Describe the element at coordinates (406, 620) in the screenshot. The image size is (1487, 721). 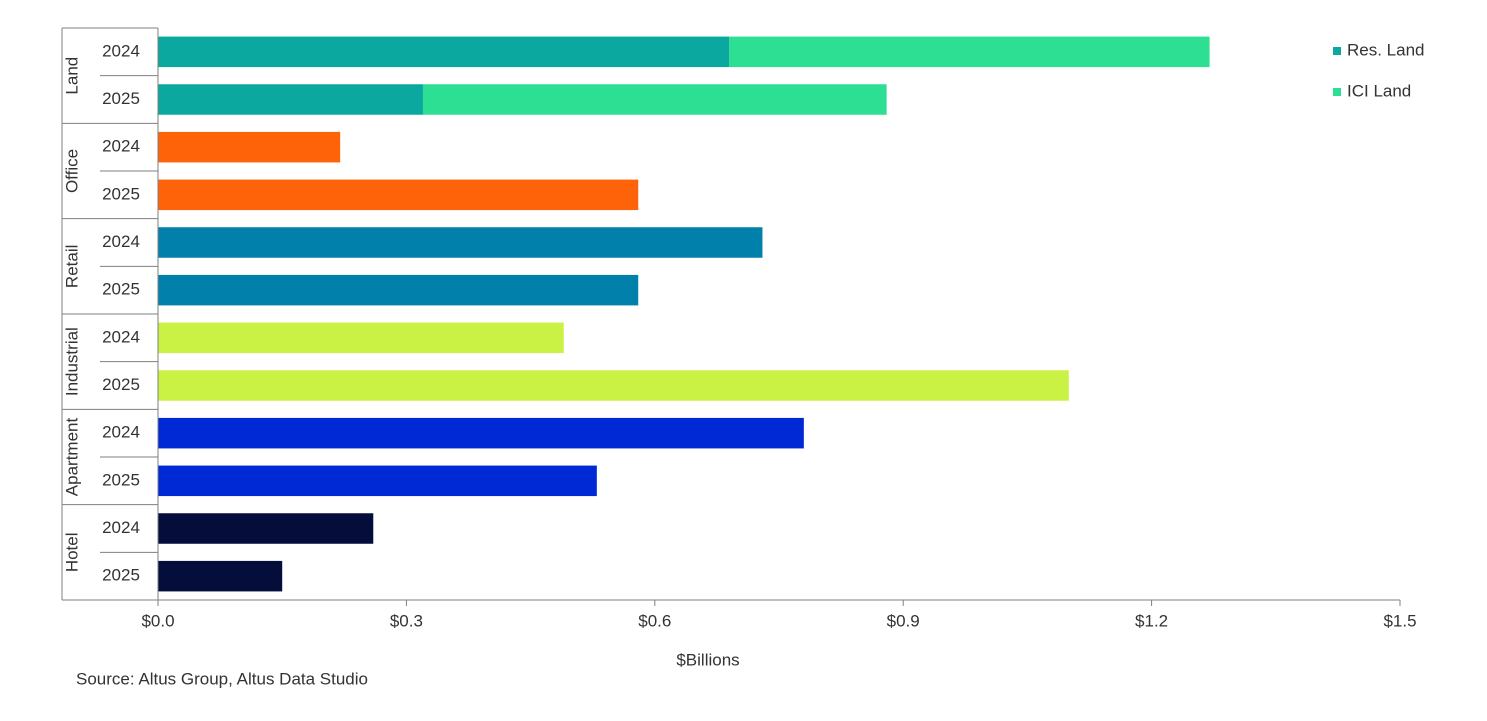
I see `x-tick-label: $0.3` at that location.